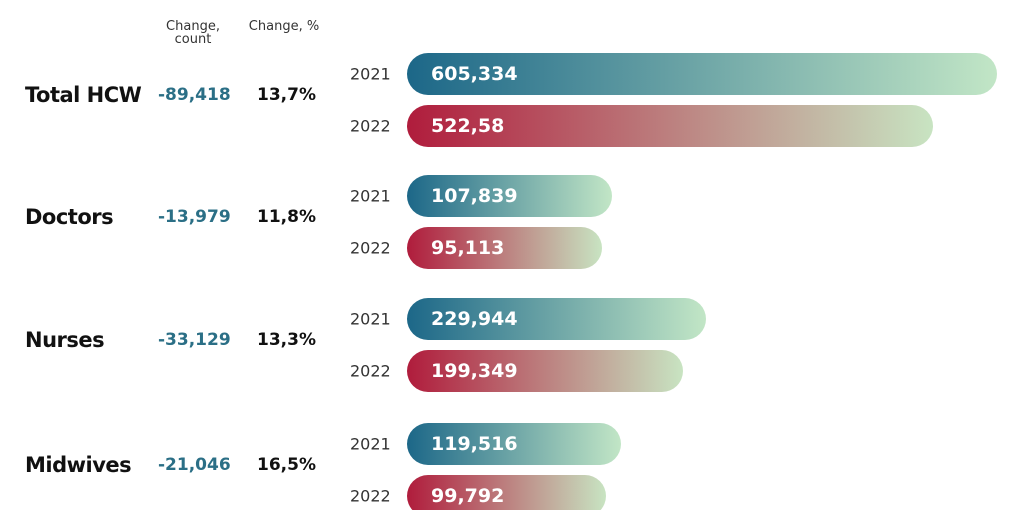 This screenshot has height=510, width=1019. What do you see at coordinates (468, 496) in the screenshot?
I see `value-label: 99,792` at bounding box center [468, 496].